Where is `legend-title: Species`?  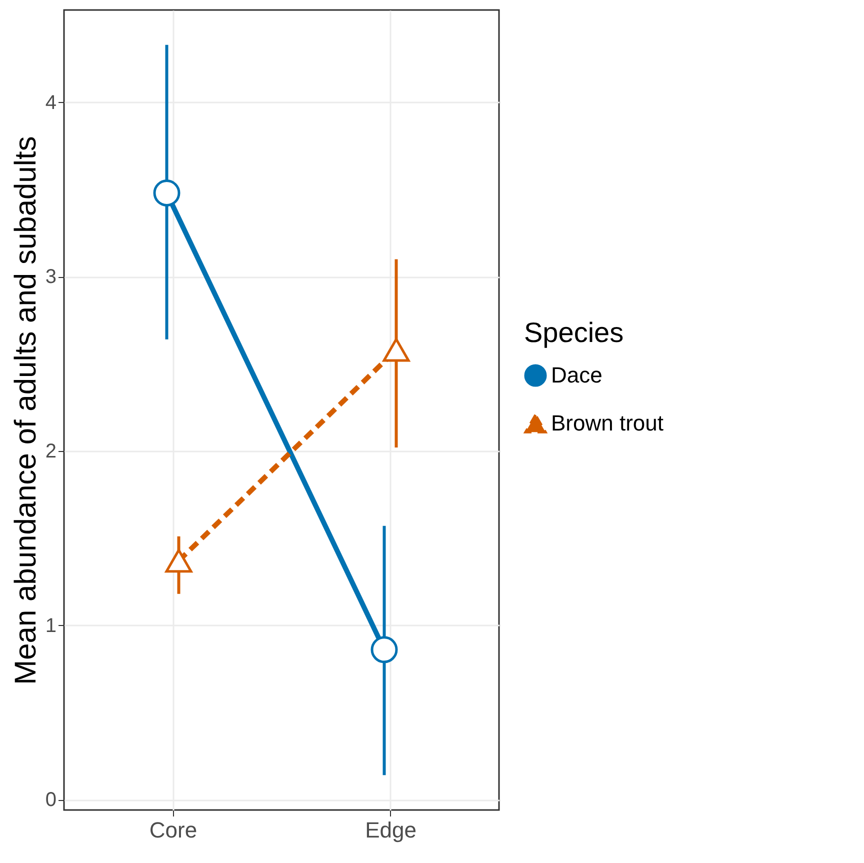 legend-title: Species is located at coordinates (574, 332).